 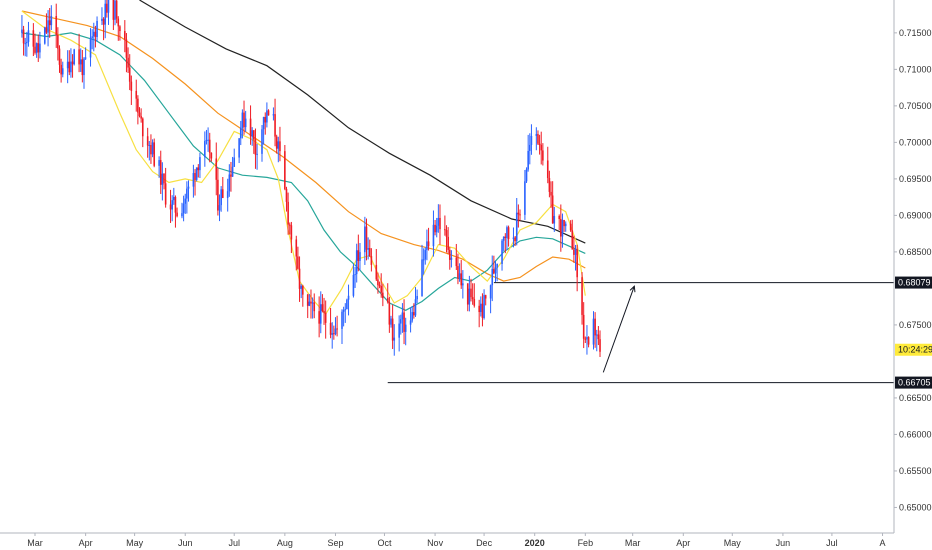 What do you see at coordinates (915, 398) in the screenshot?
I see `y-tick-label: 0.66500` at bounding box center [915, 398].